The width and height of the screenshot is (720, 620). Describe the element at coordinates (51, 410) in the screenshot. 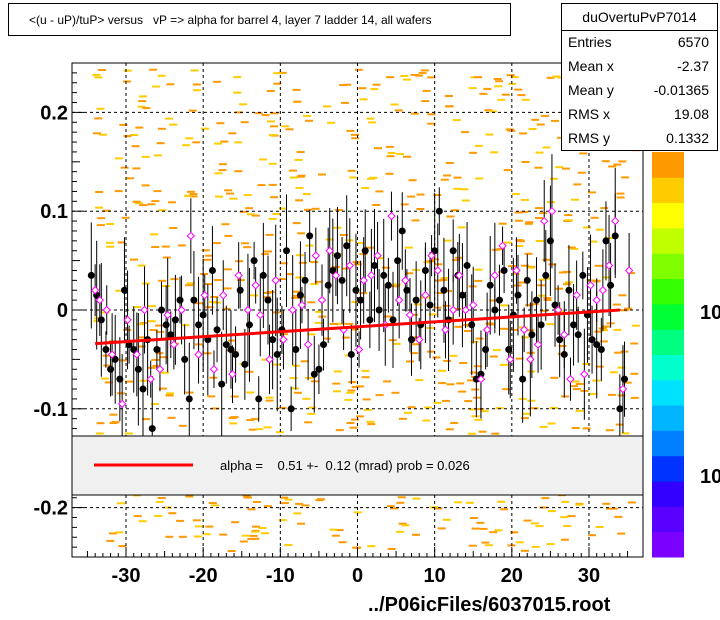

I see `y-tick-label: -0.1` at that location.